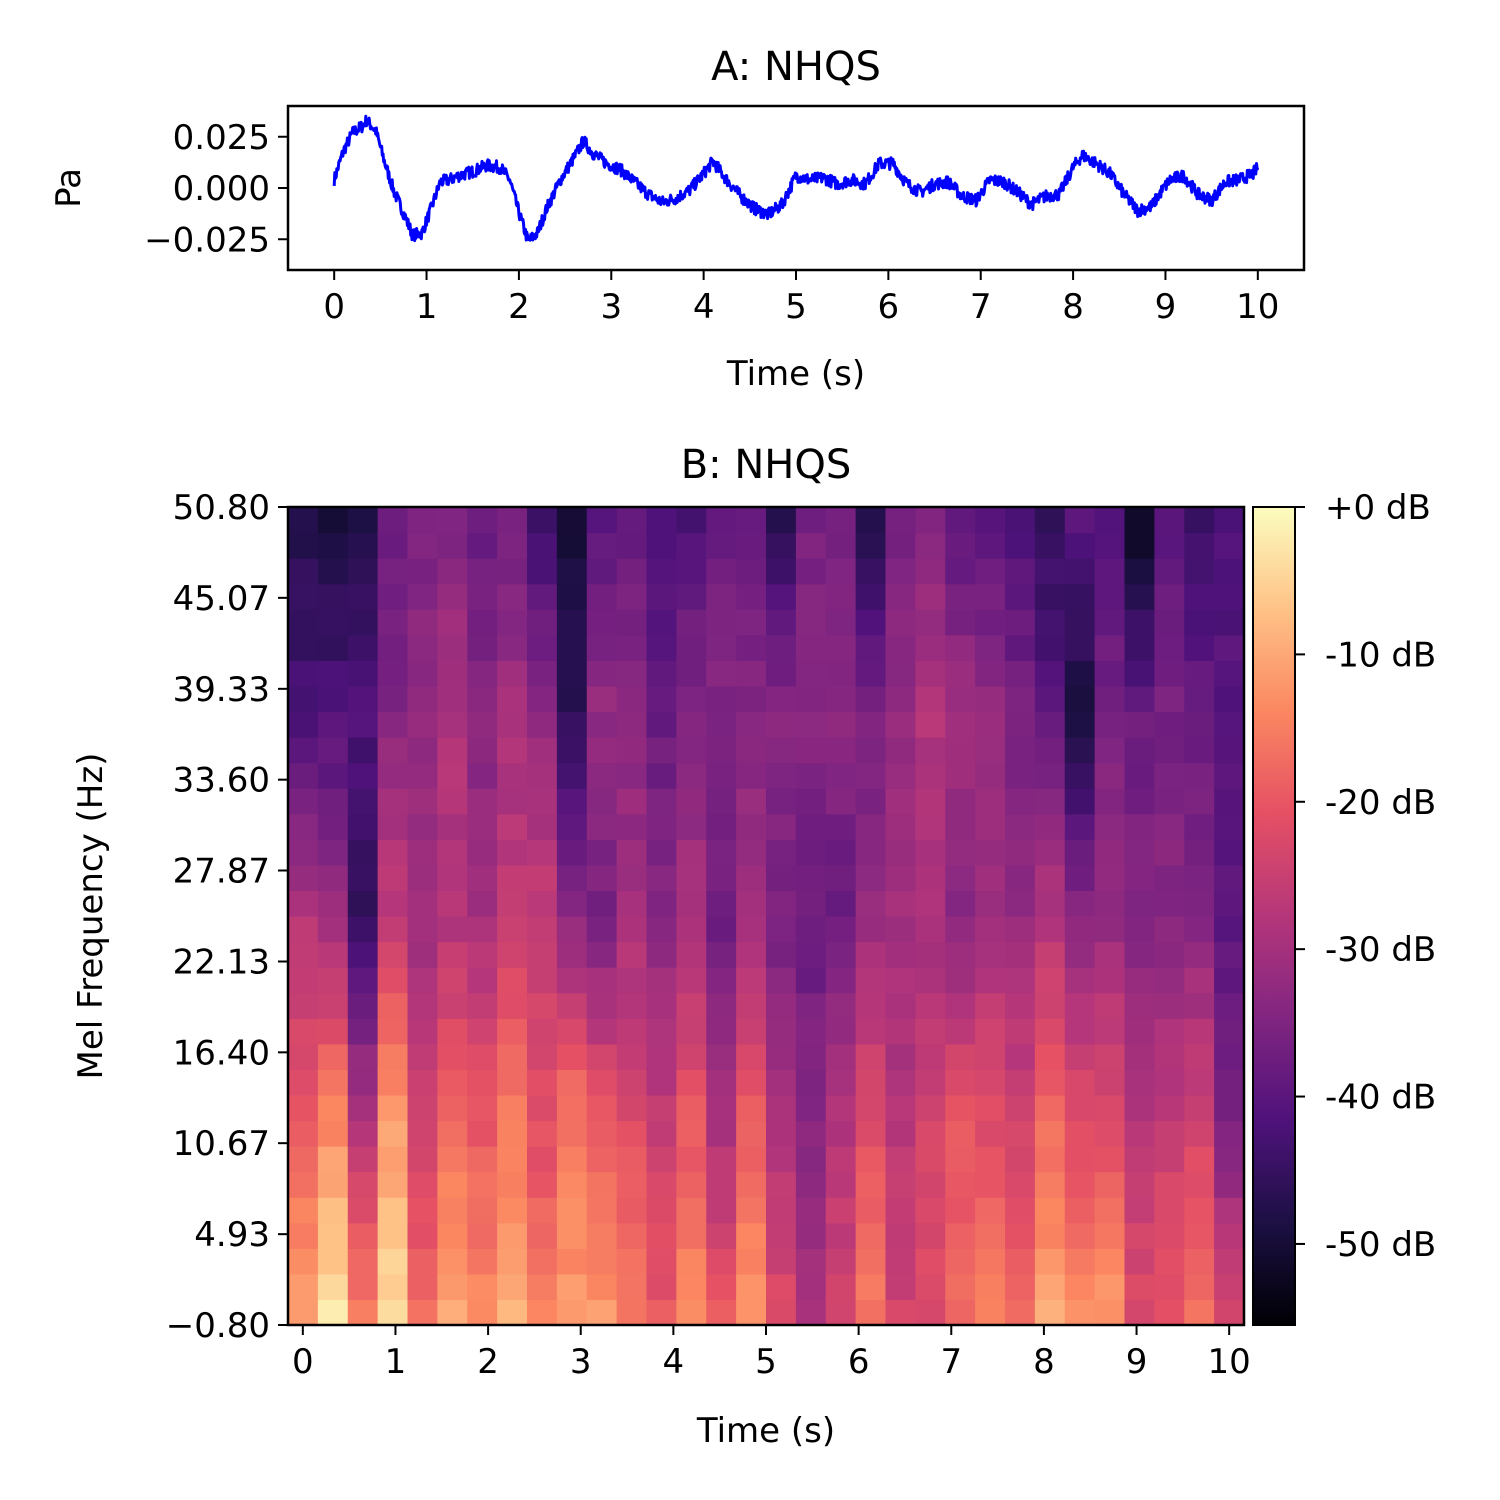  What do you see at coordinates (232, 1235) in the screenshot?
I see `y-tick-label: 4.93` at bounding box center [232, 1235].